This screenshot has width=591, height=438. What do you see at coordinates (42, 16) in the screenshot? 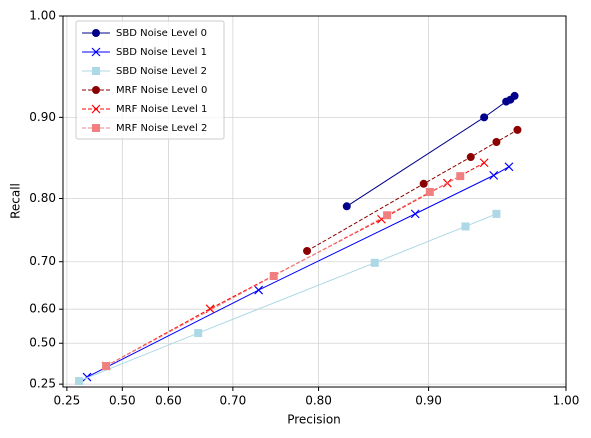
I see `y-tick-label: 1.00` at bounding box center [42, 16].